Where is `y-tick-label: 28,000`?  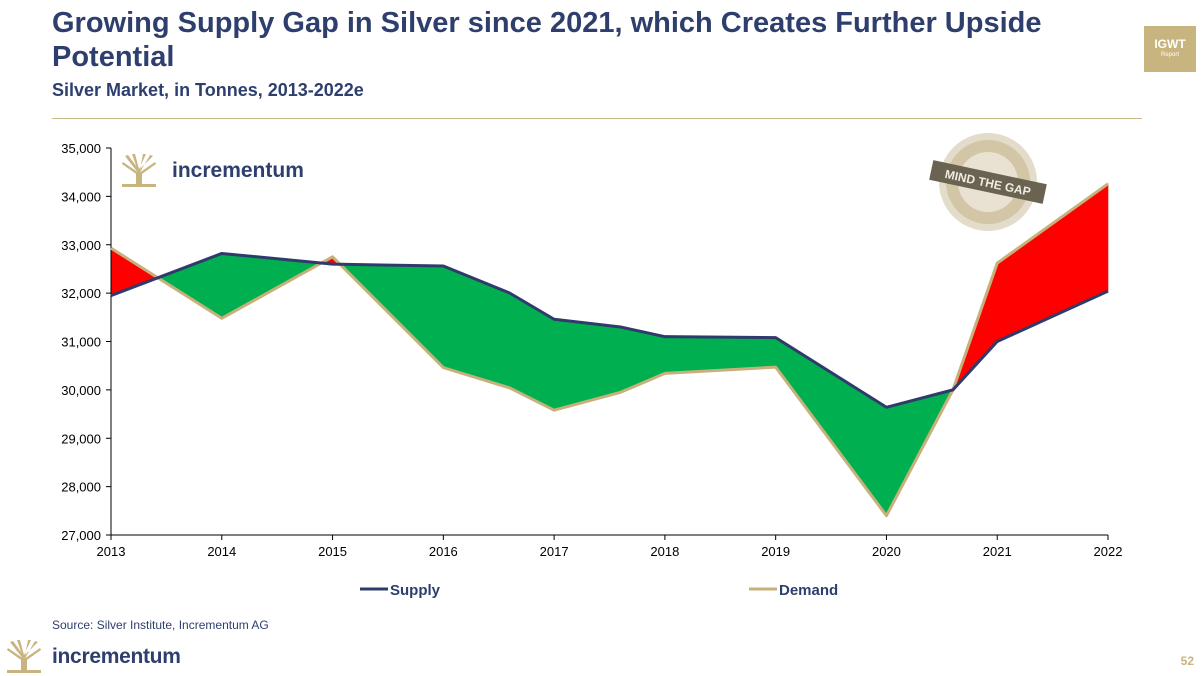 y-tick-label: 28,000 is located at coordinates (81, 487).